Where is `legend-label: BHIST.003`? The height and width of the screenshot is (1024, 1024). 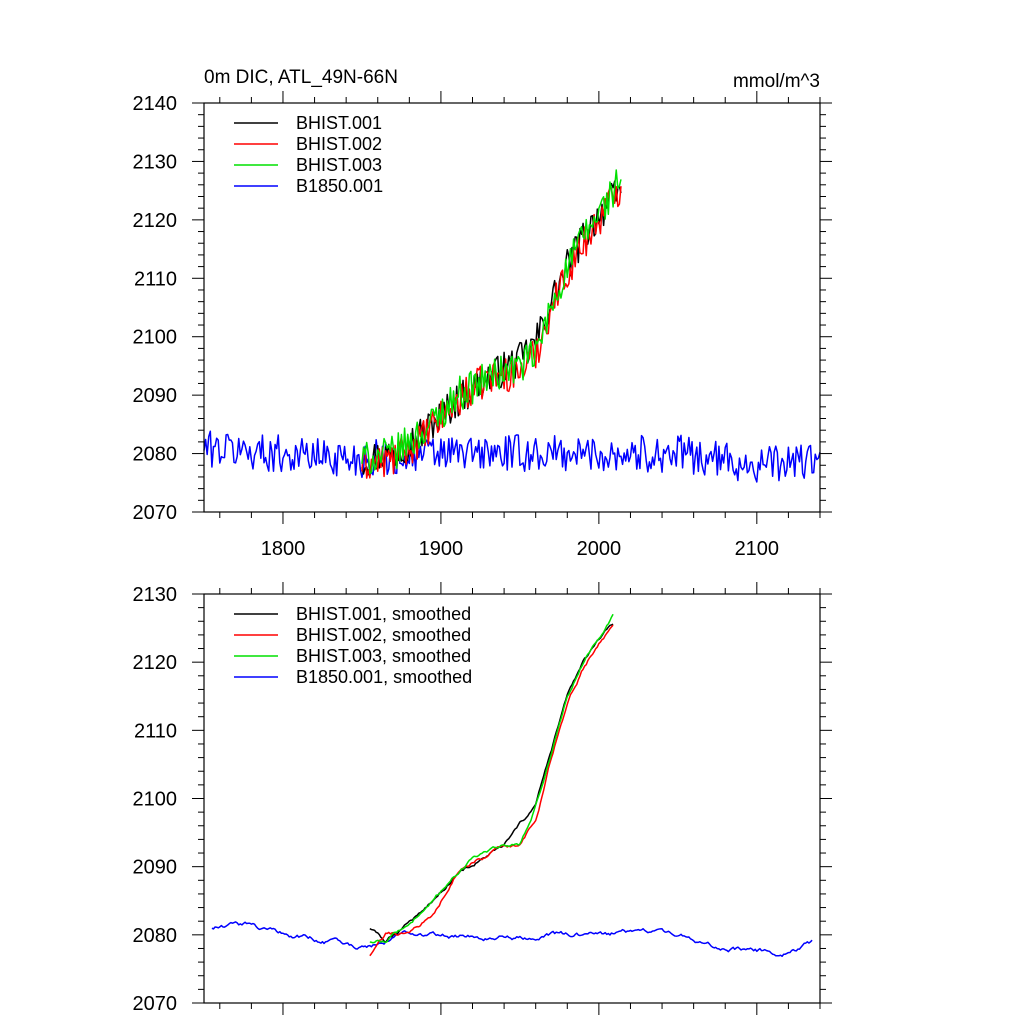
legend-label: BHIST.003 is located at coordinates (339, 165).